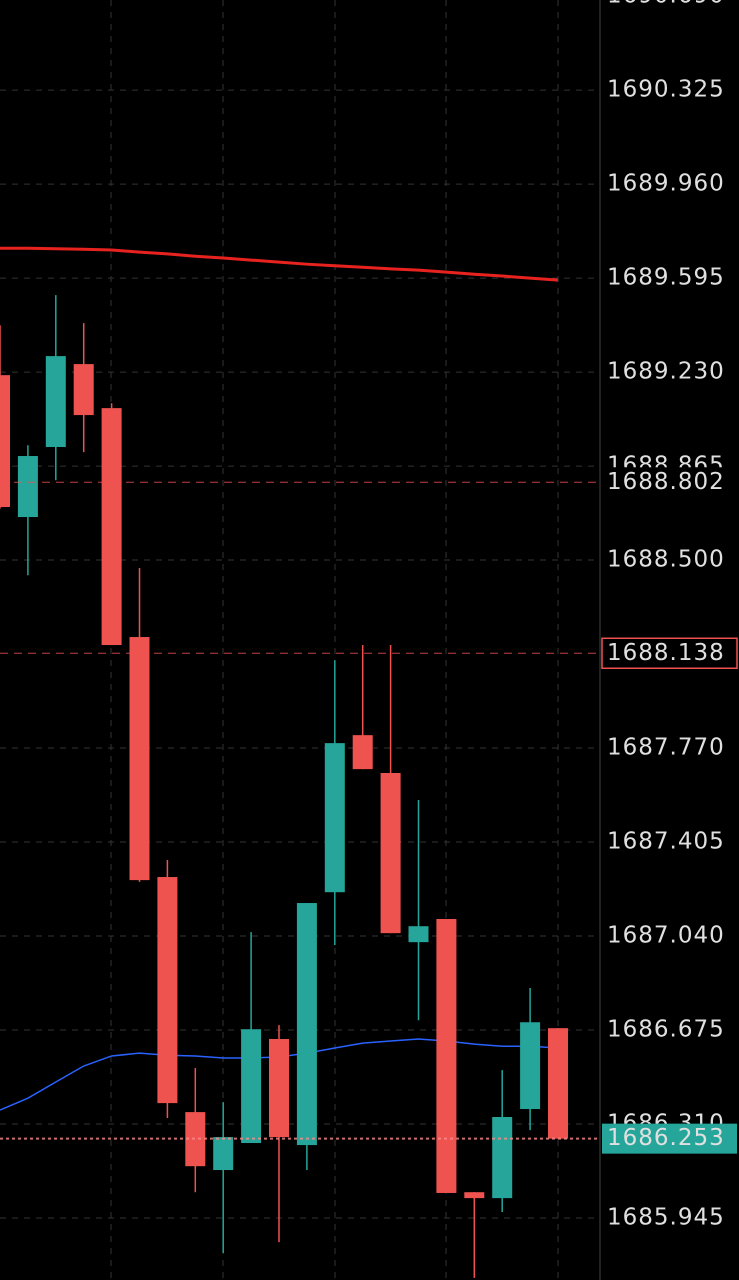 The image size is (739, 1280). I want to click on y-tick-label: 1685.945, so click(666, 1217).